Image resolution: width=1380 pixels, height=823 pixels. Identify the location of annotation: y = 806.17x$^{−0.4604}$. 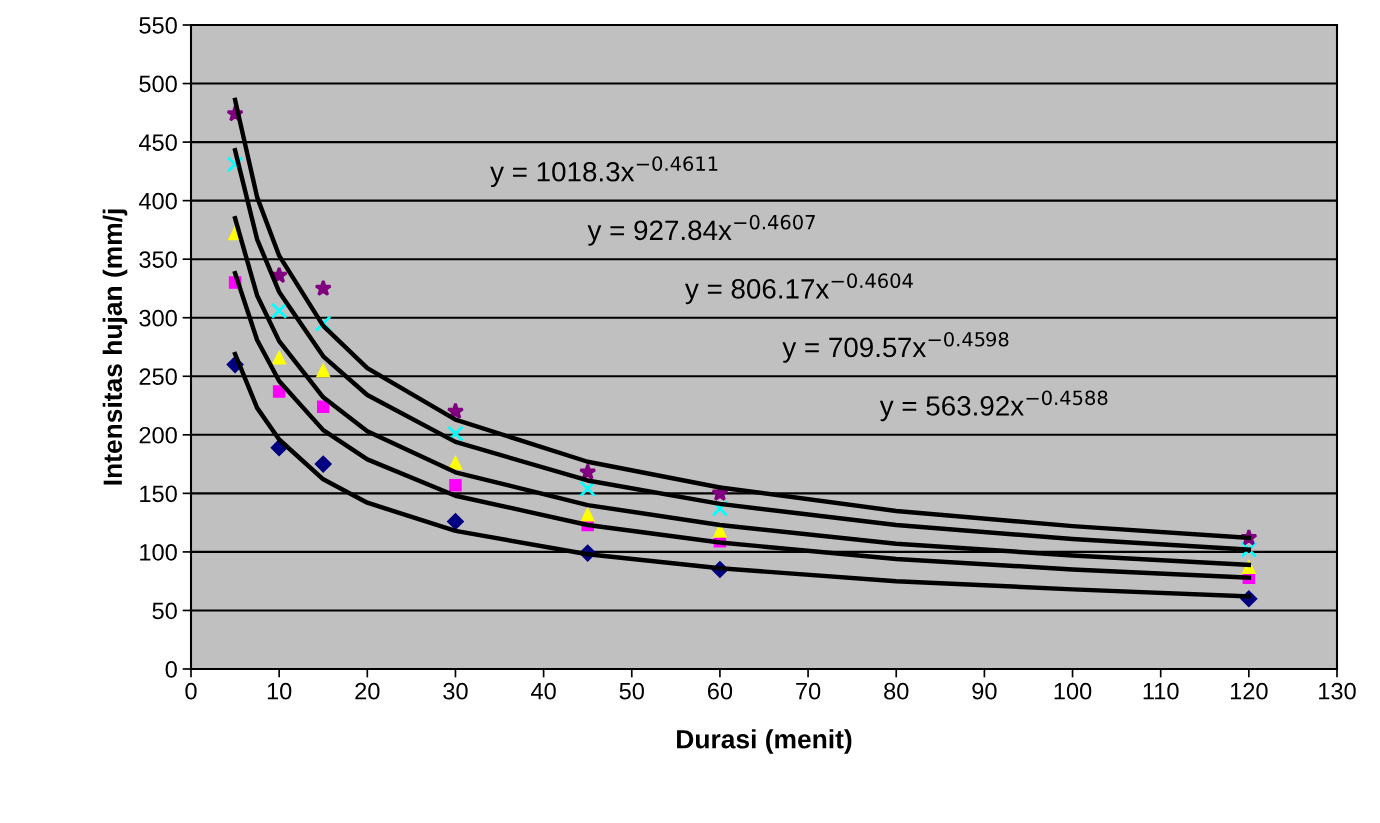
(799, 289).